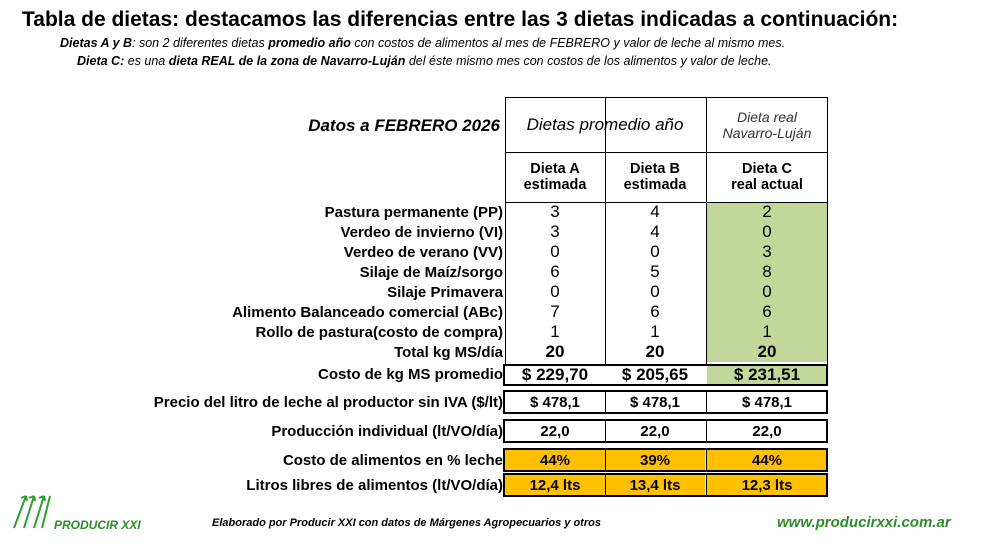  Describe the element at coordinates (767, 374) in the screenshot. I see `table-cell: $ 231,51` at that location.